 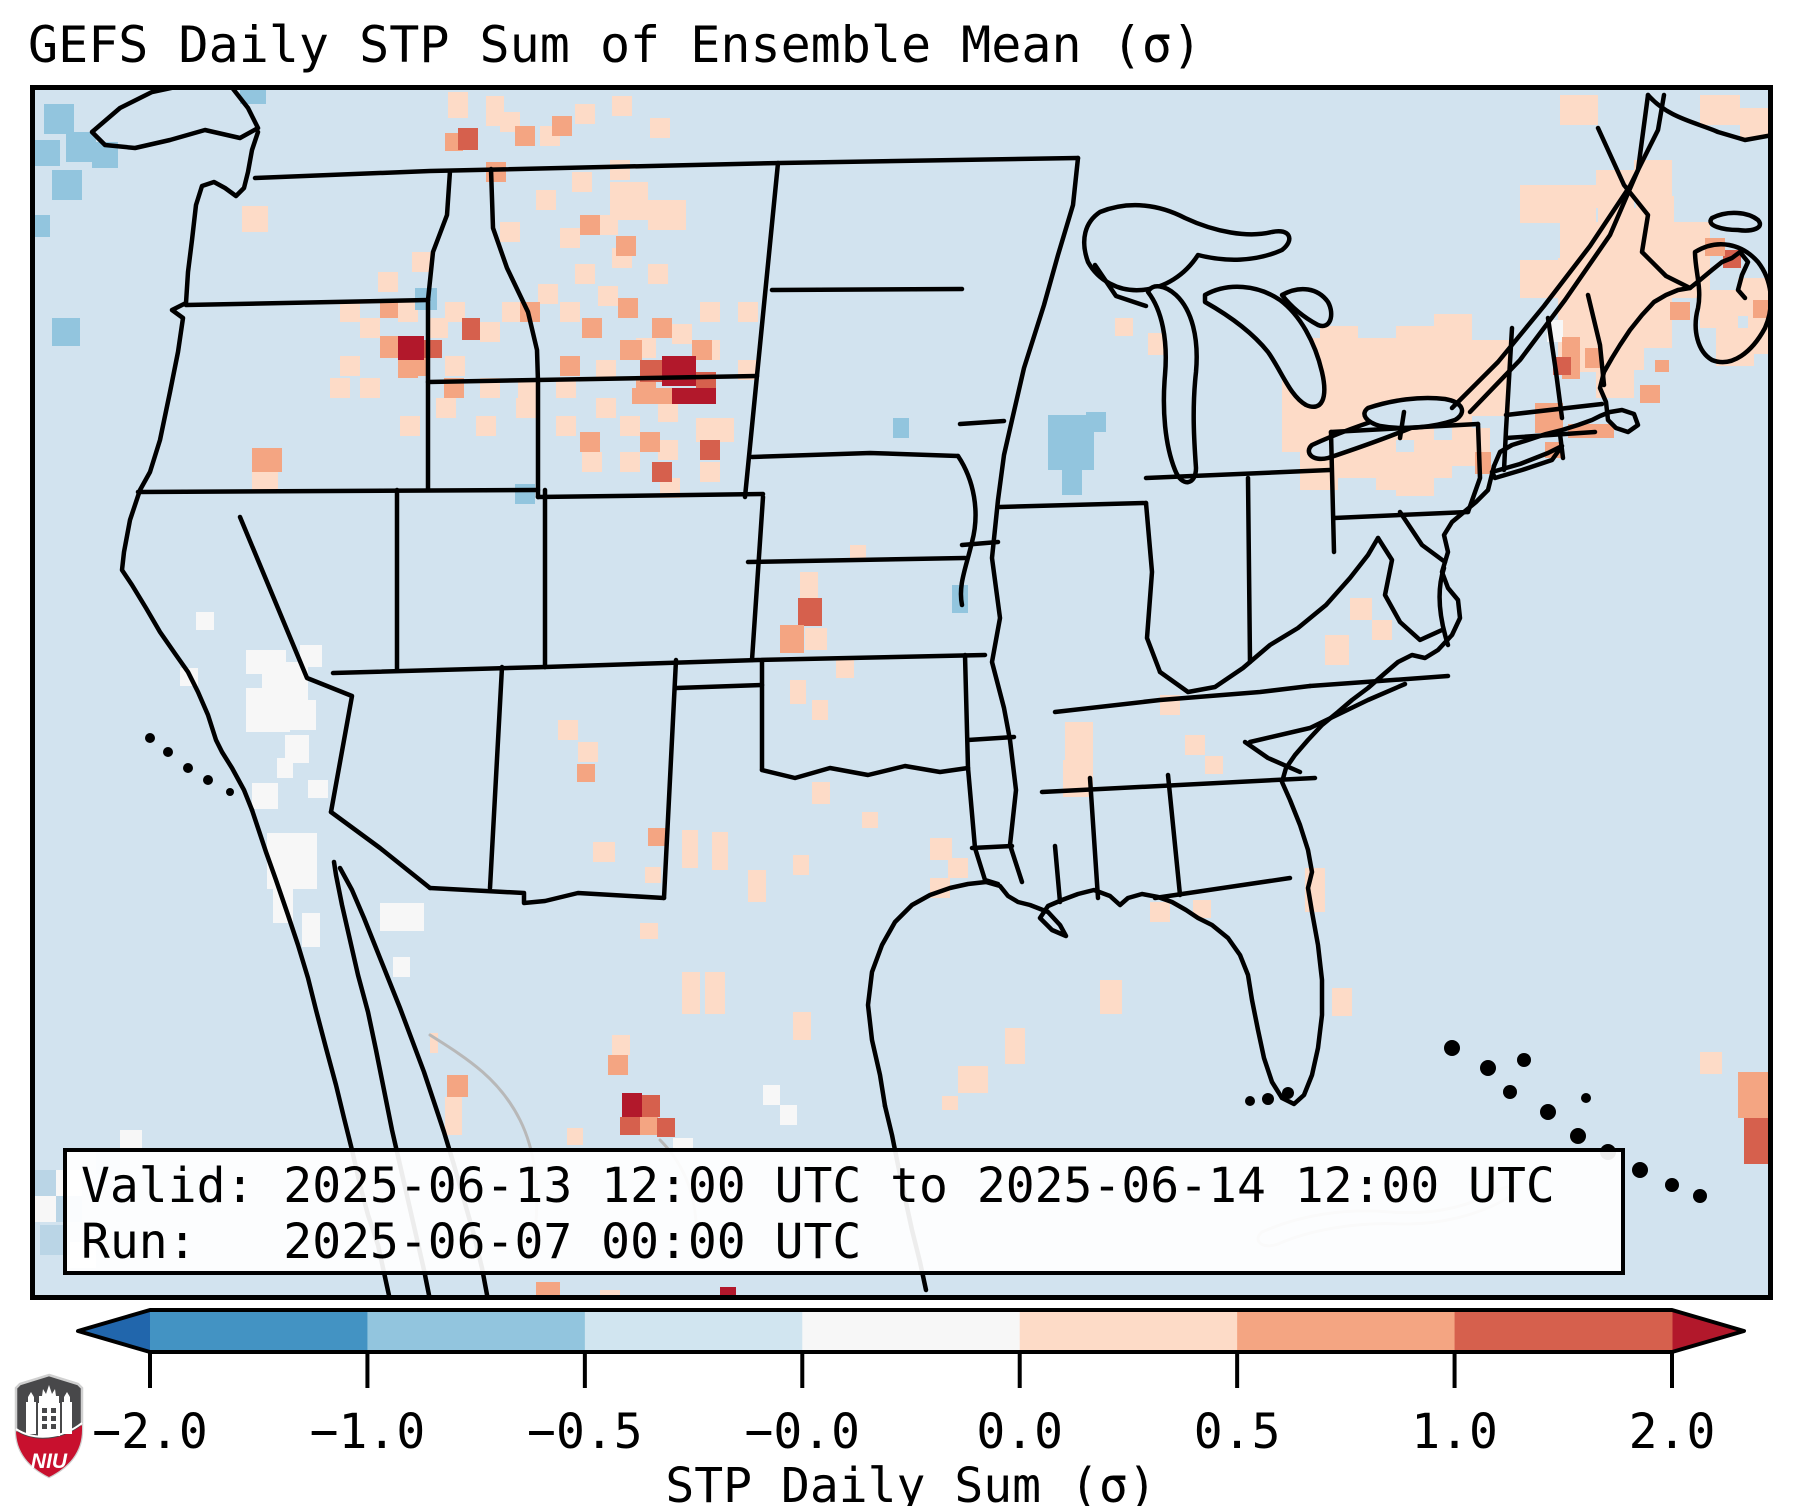 I want to click on figure-title: GEFS Daily STP Sum of Ensemble Mean (σ), so click(x=615, y=45).